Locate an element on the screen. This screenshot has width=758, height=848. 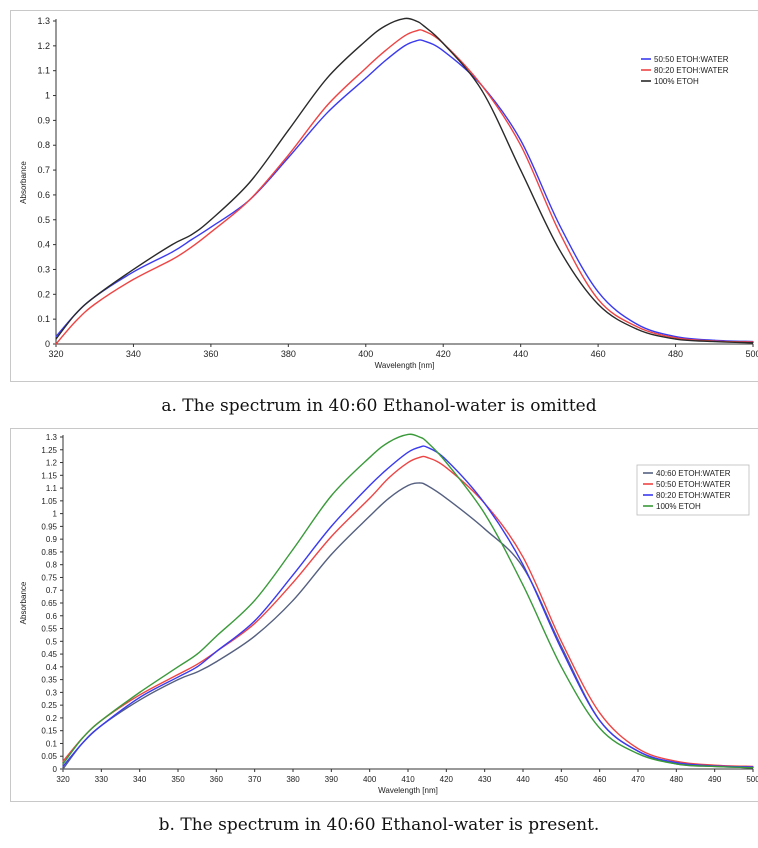
legend-label: 100% ETOH is located at coordinates (676, 81).